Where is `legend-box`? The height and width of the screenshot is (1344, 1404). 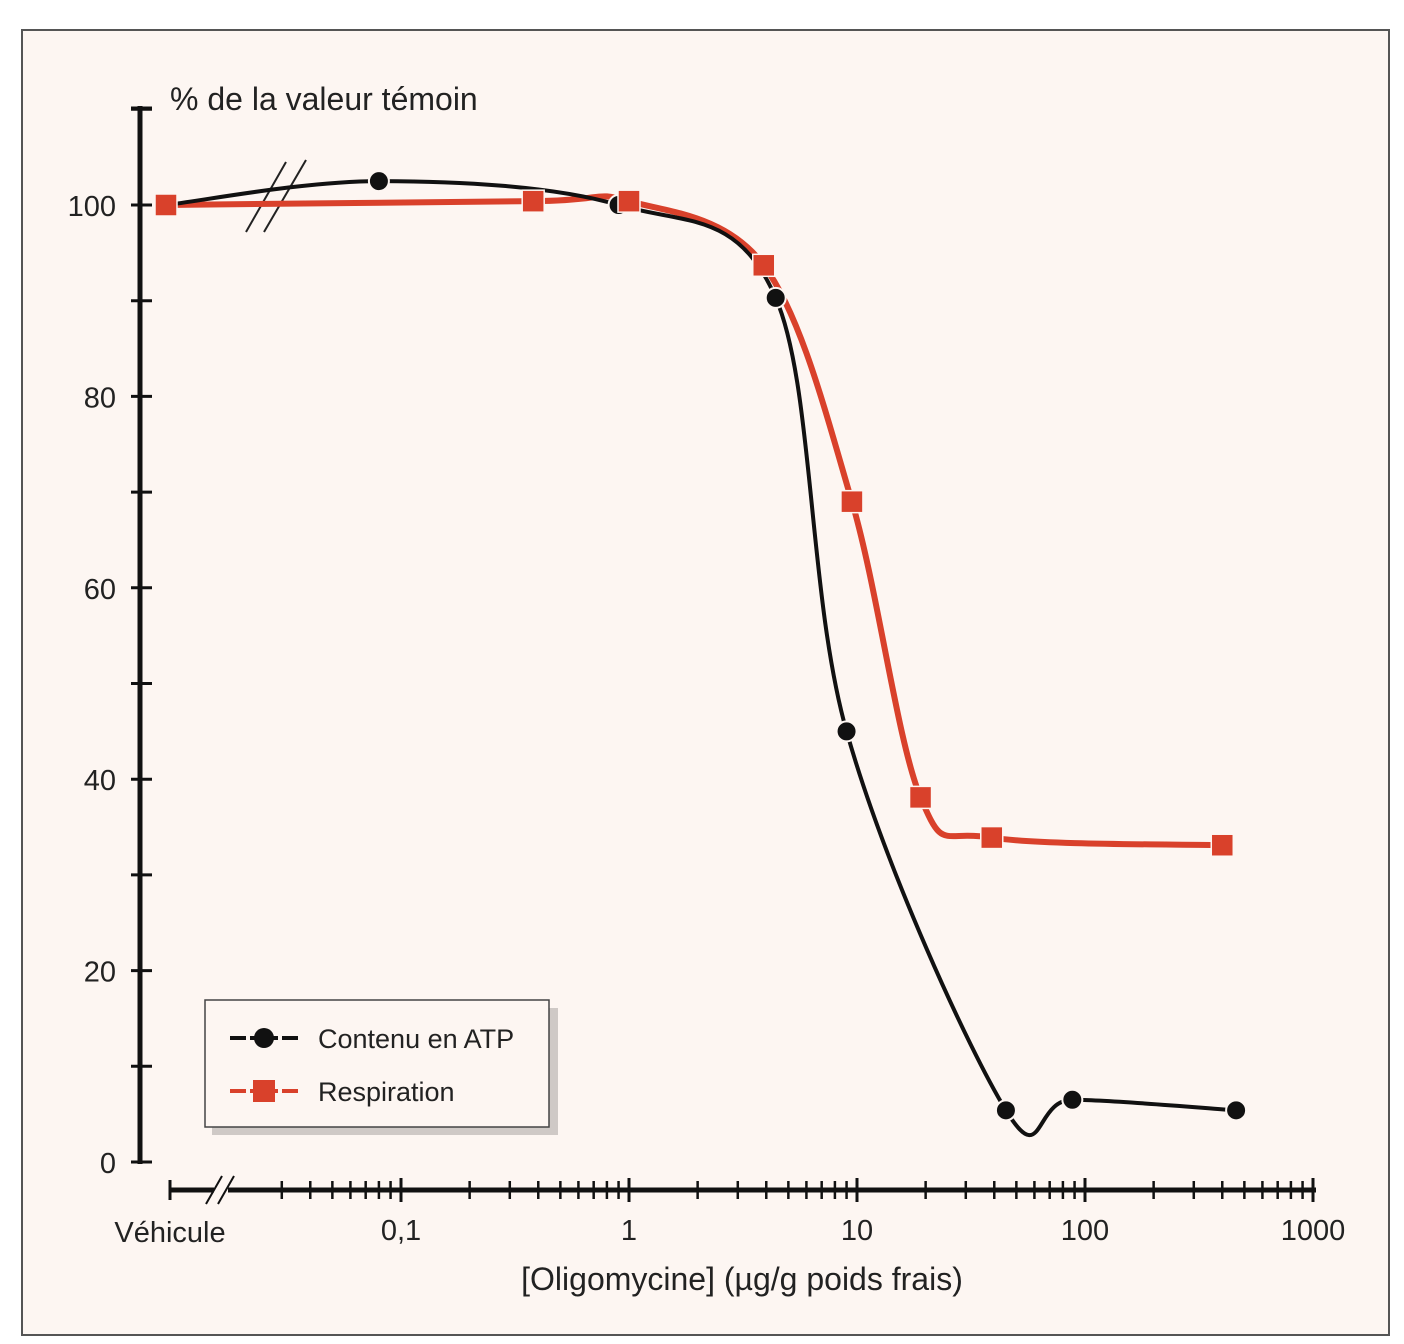 legend-box is located at coordinates (377, 1063).